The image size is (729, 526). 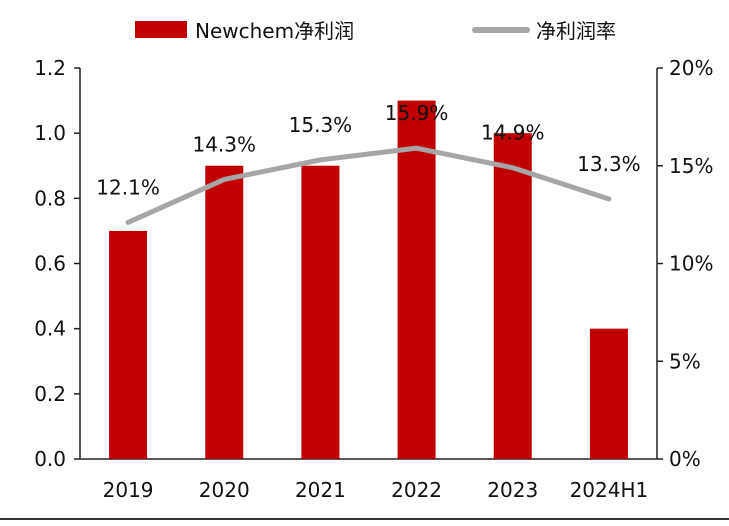 I want to click on legend-label-net-profit: Newchem净利润, so click(x=274, y=31).